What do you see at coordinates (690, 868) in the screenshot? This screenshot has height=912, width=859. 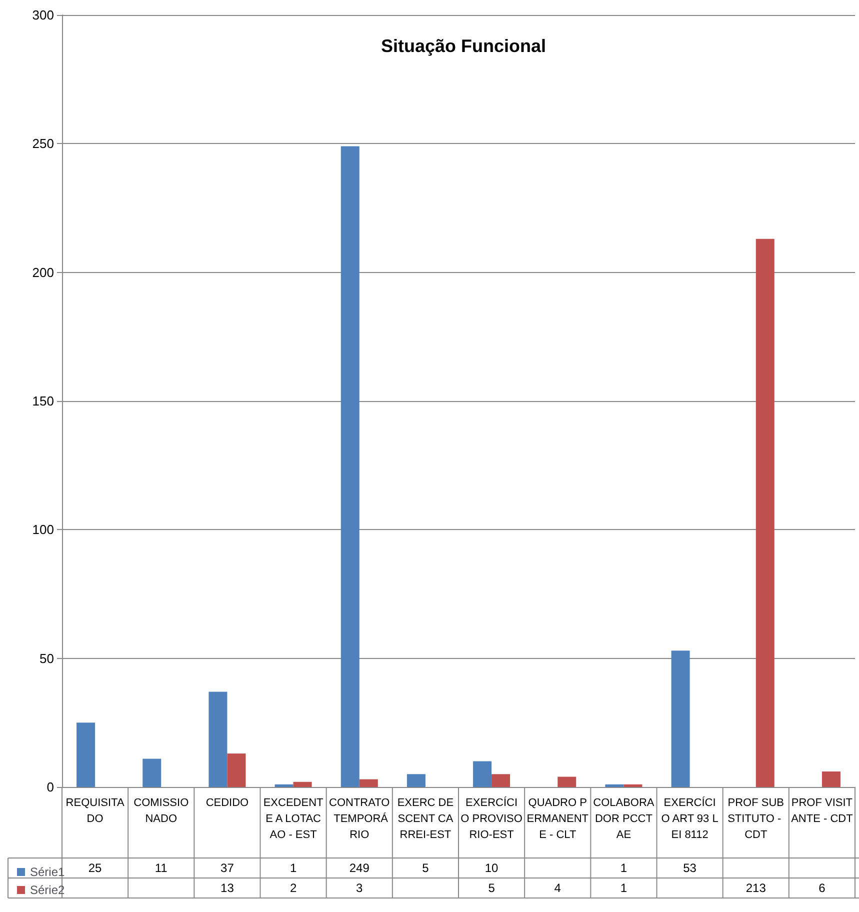 I see `data-label: 53` at bounding box center [690, 868].